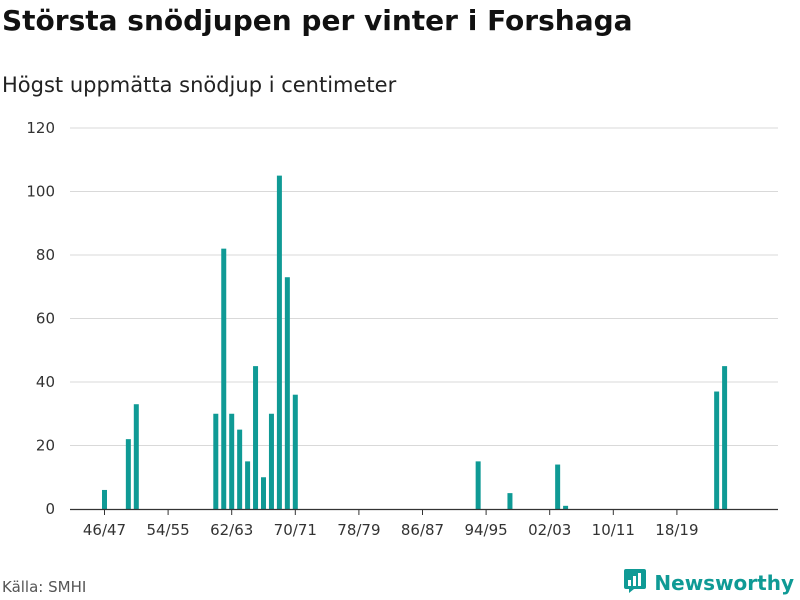 Image resolution: width=800 pixels, height=600 pixels. I want to click on x-tick-label: 18/19, so click(676, 530).